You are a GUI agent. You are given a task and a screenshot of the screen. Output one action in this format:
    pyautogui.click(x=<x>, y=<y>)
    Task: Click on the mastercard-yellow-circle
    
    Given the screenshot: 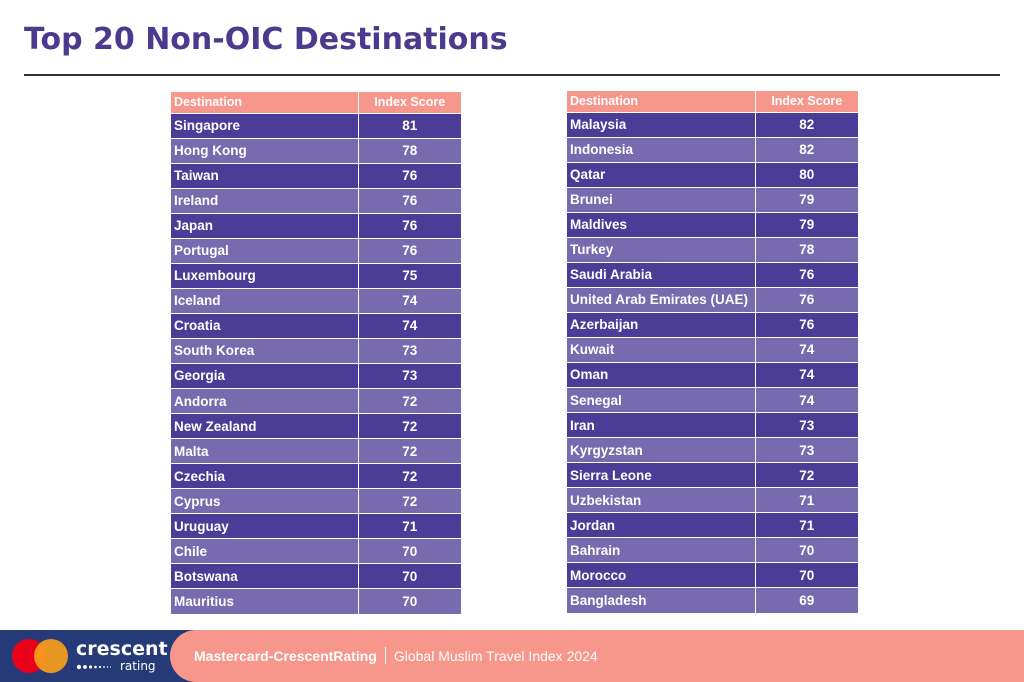 What is the action you would take?
    pyautogui.click(x=51, y=656)
    